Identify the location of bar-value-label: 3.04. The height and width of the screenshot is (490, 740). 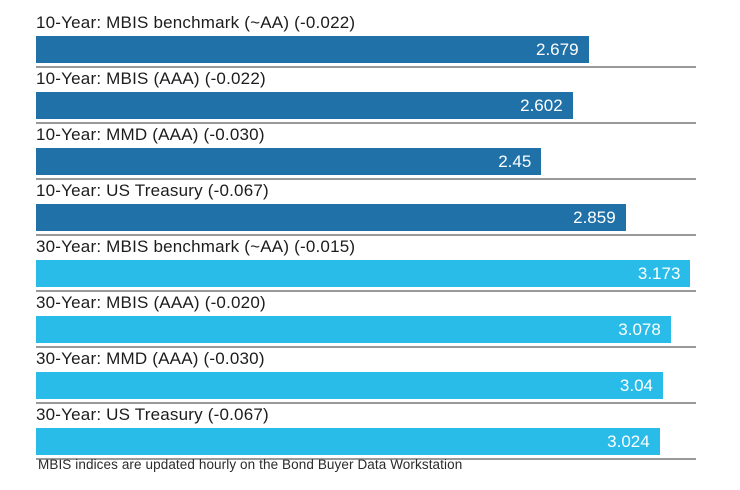
(636, 385).